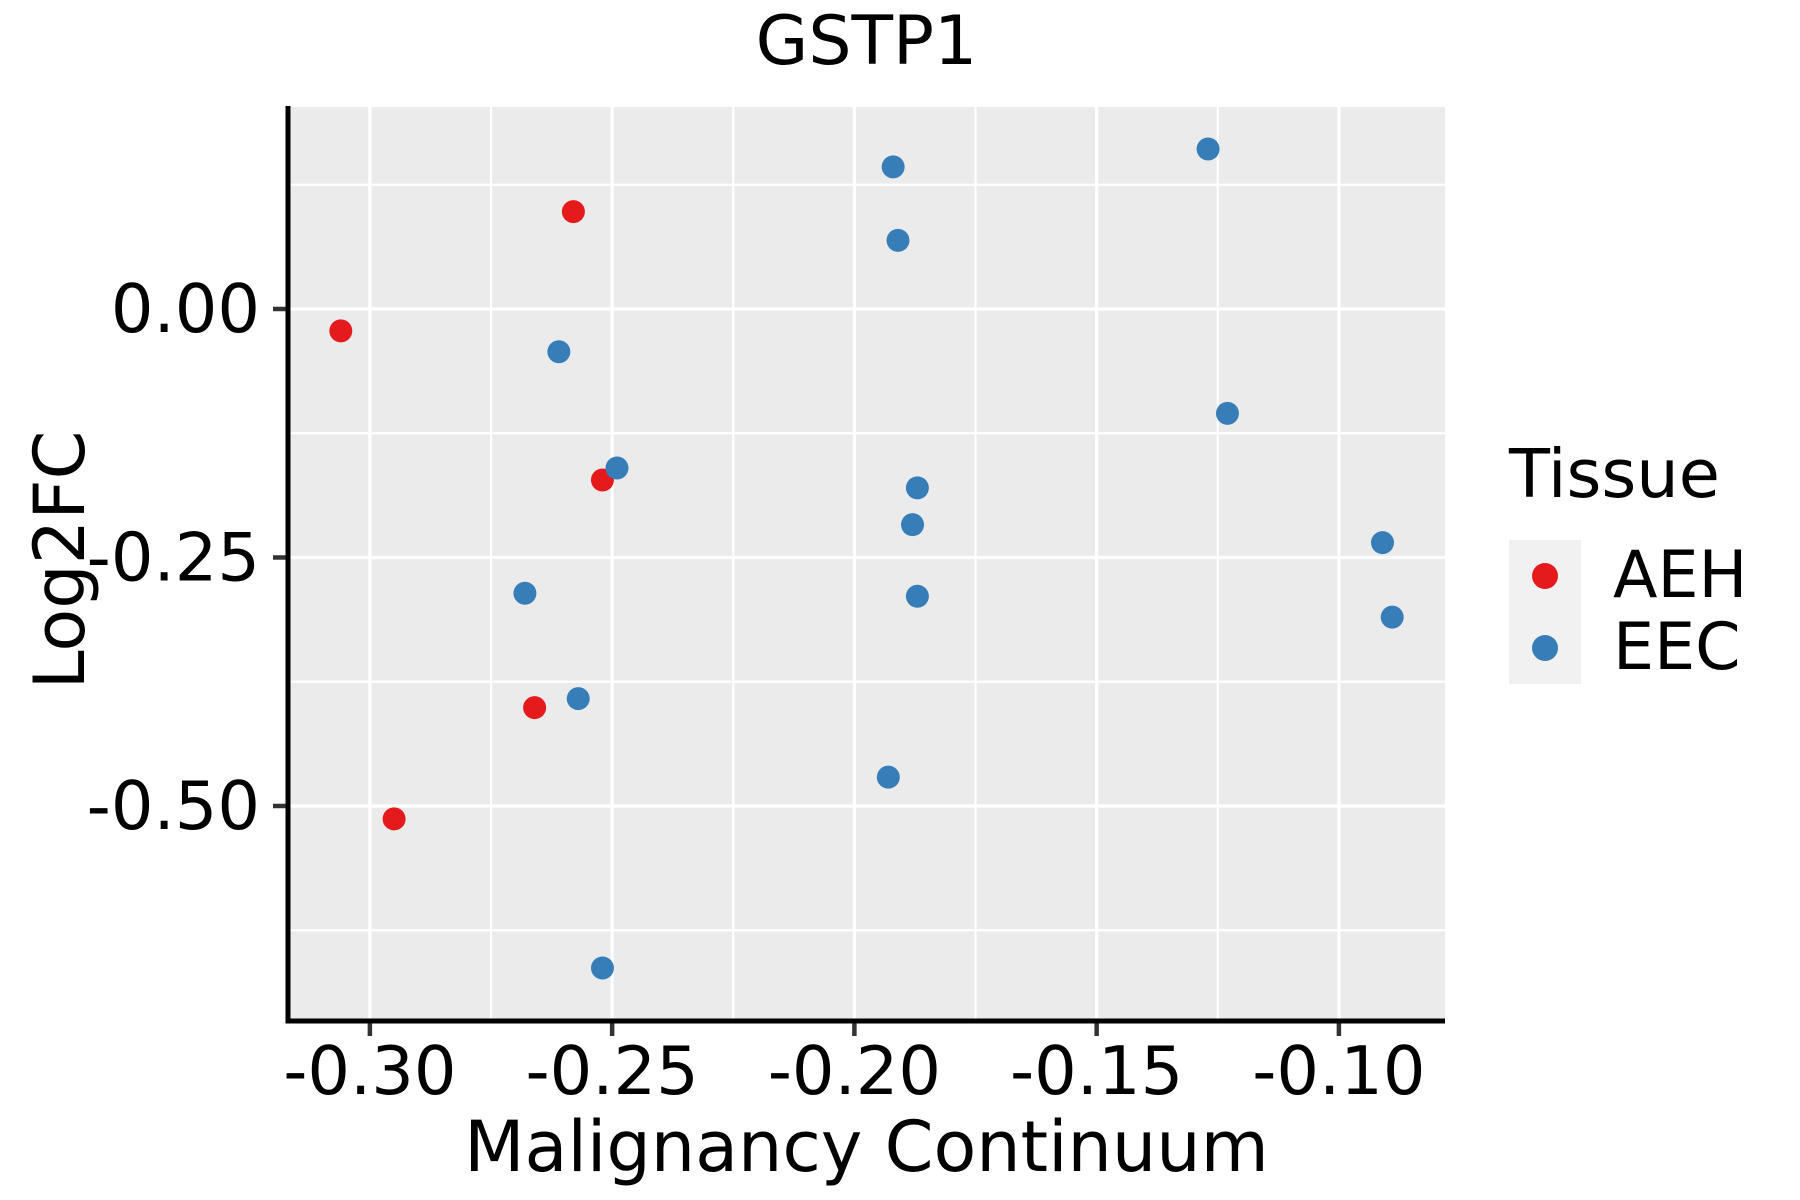  I want to click on x-tick-label: -0.15, so click(1096, 1071).